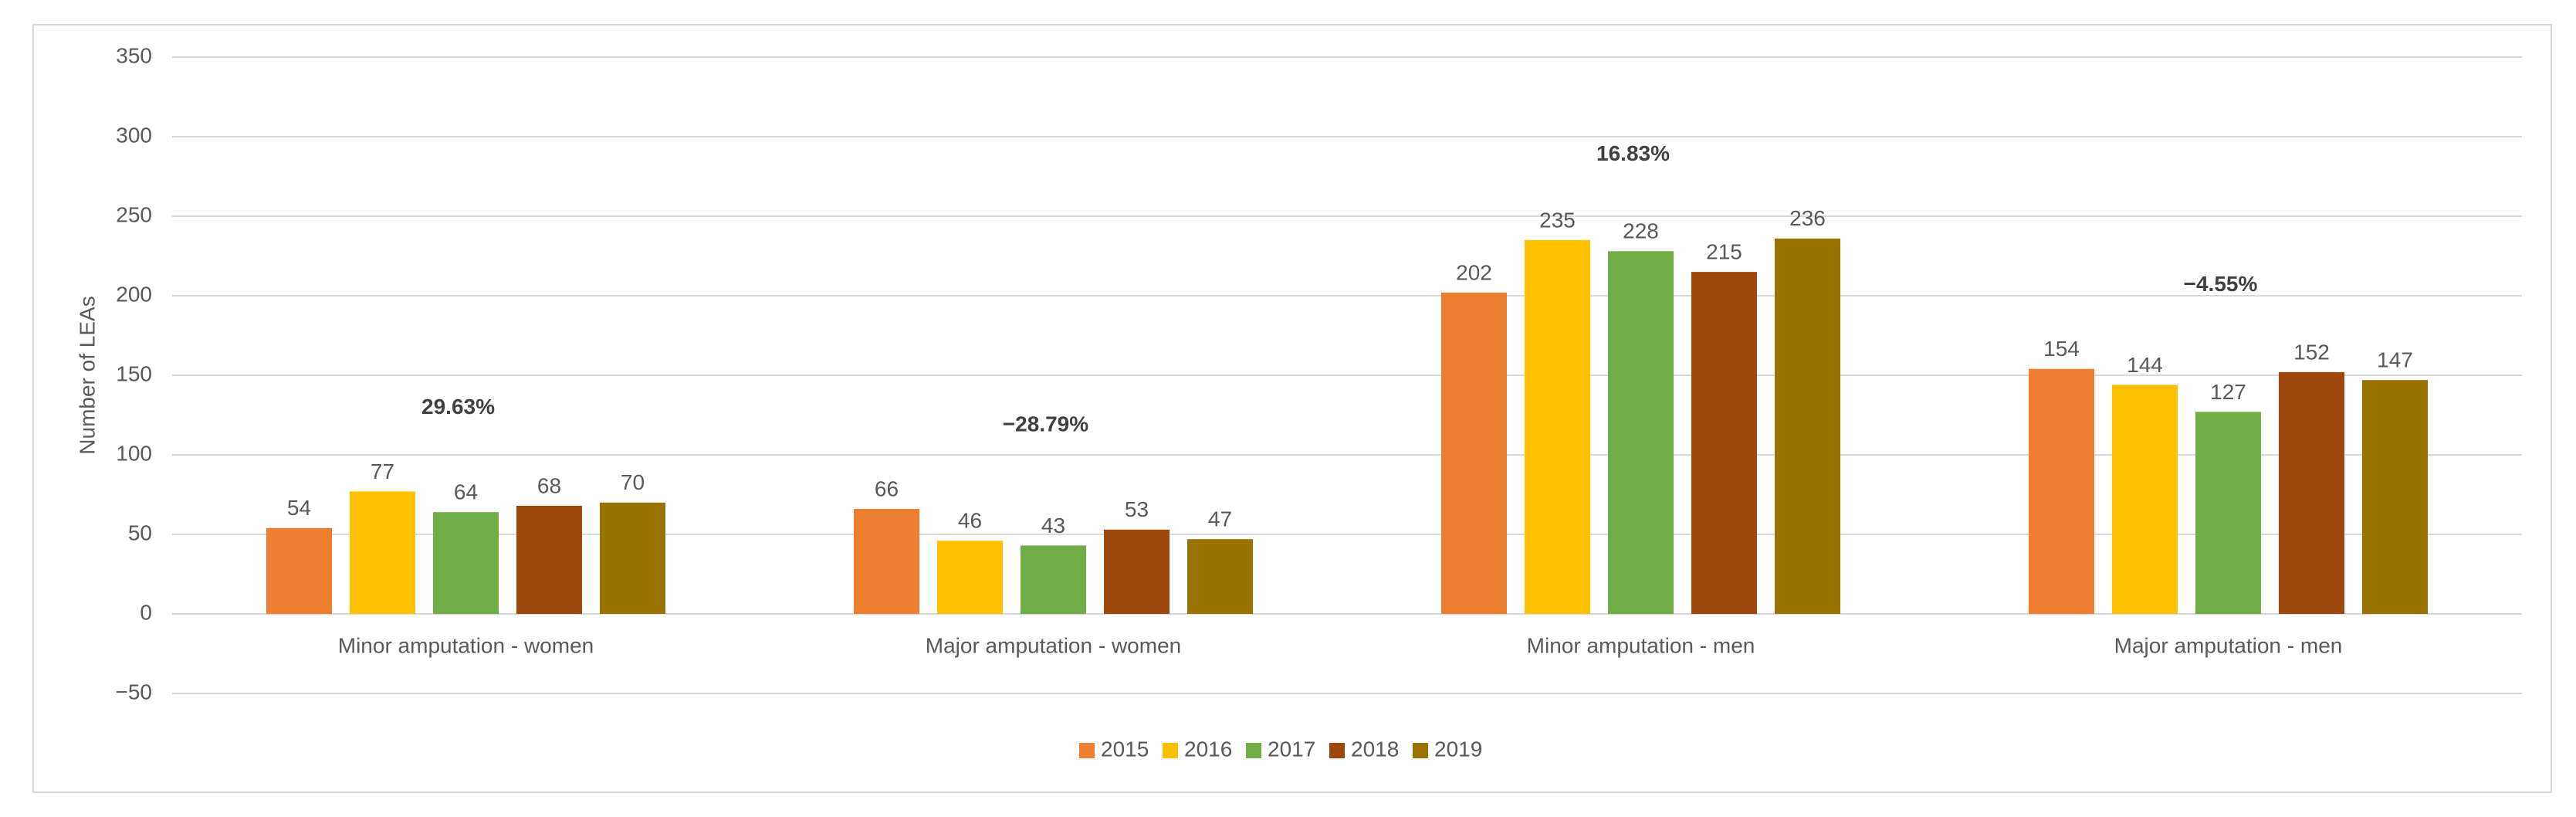  I want to click on annotation: −28.79%, so click(1045, 424).